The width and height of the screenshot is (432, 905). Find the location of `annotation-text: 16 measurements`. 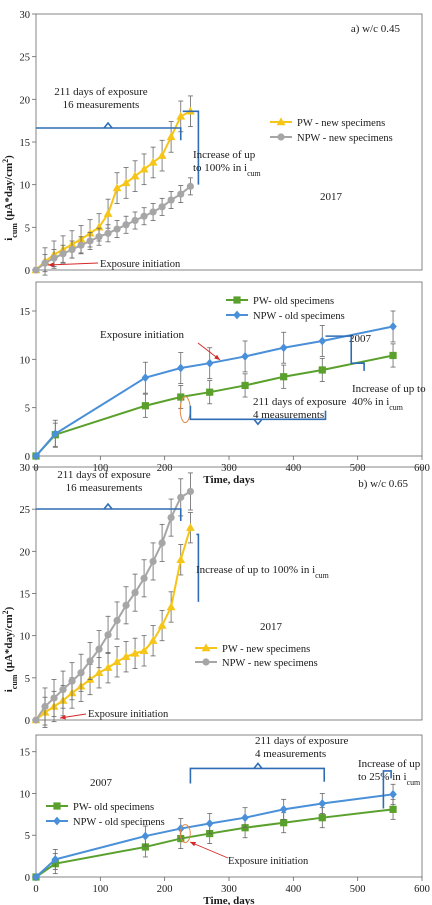

annotation-text: 16 measurements is located at coordinates (101, 105).